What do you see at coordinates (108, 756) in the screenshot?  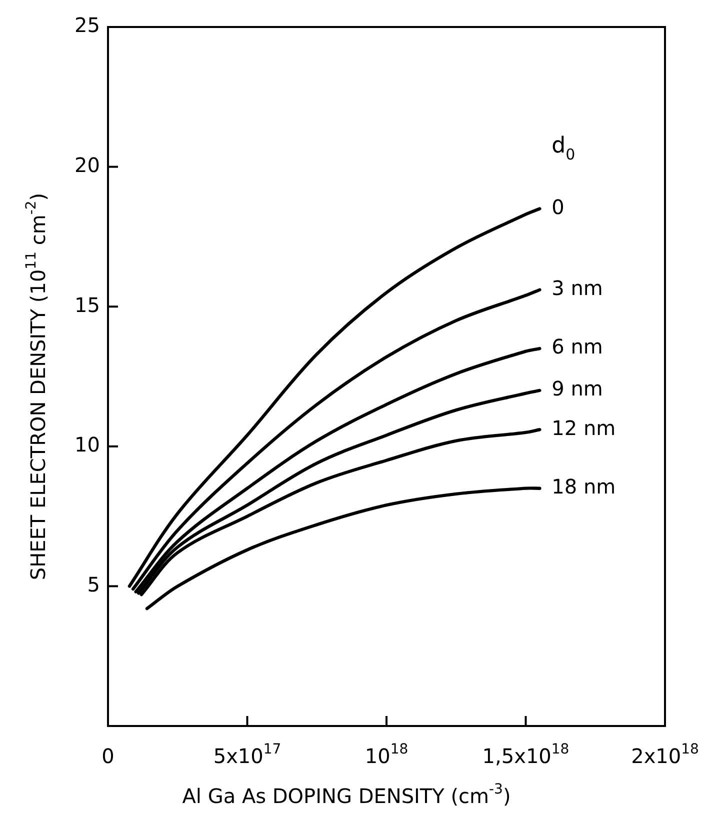 I see `x-tick-label: 0` at bounding box center [108, 756].